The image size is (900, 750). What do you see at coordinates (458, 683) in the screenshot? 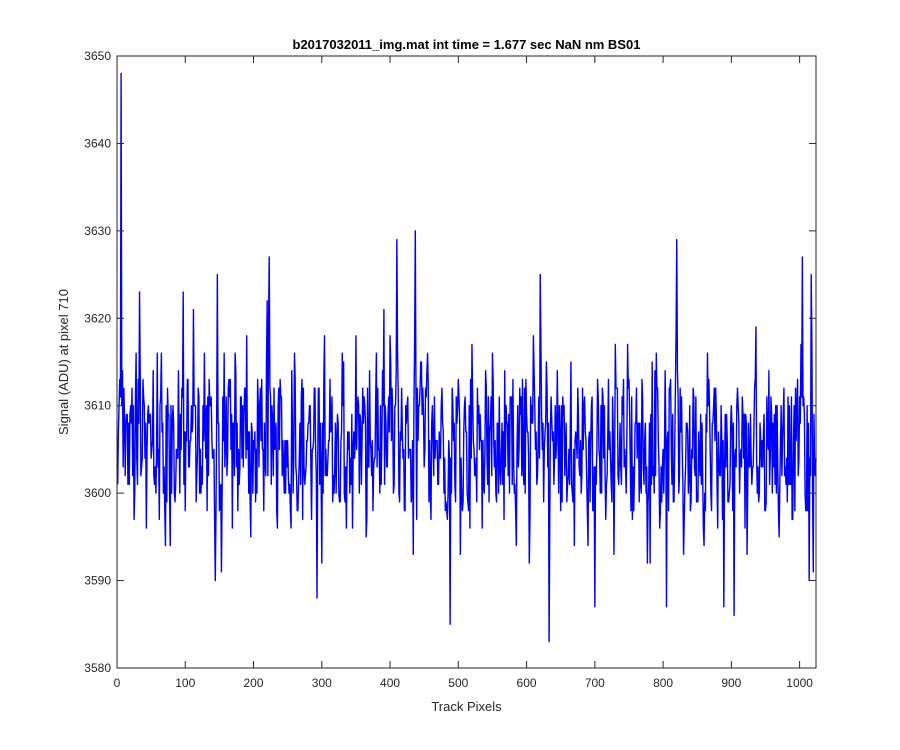
I see `x-tick-label-500: 500` at bounding box center [458, 683].